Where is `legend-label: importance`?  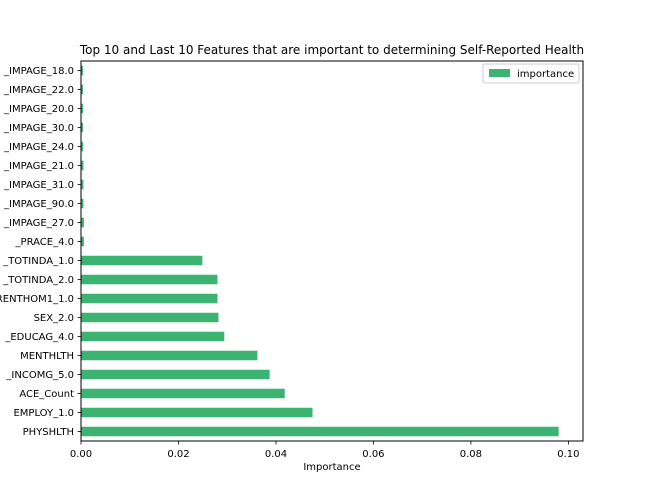
legend-label: importance is located at coordinates (545, 74).